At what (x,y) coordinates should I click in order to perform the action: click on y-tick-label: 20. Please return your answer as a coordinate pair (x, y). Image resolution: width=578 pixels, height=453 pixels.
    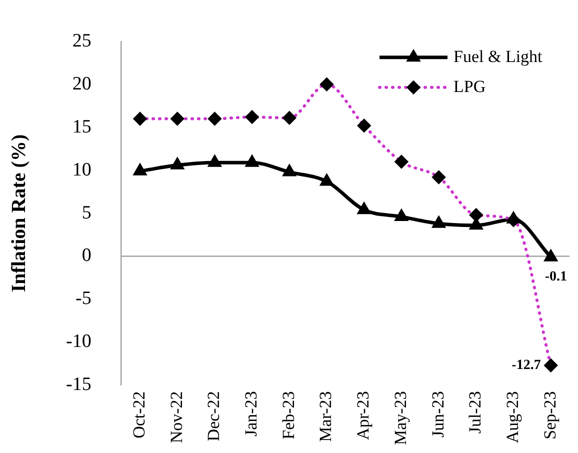
    Looking at the image, I should click on (82, 83).